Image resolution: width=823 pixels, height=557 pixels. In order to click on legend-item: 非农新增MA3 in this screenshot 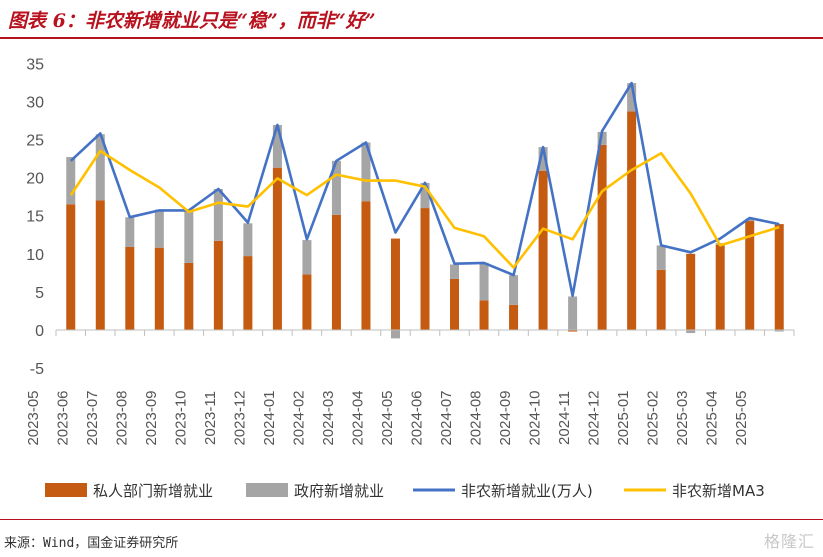, I will do `click(694, 491)`.